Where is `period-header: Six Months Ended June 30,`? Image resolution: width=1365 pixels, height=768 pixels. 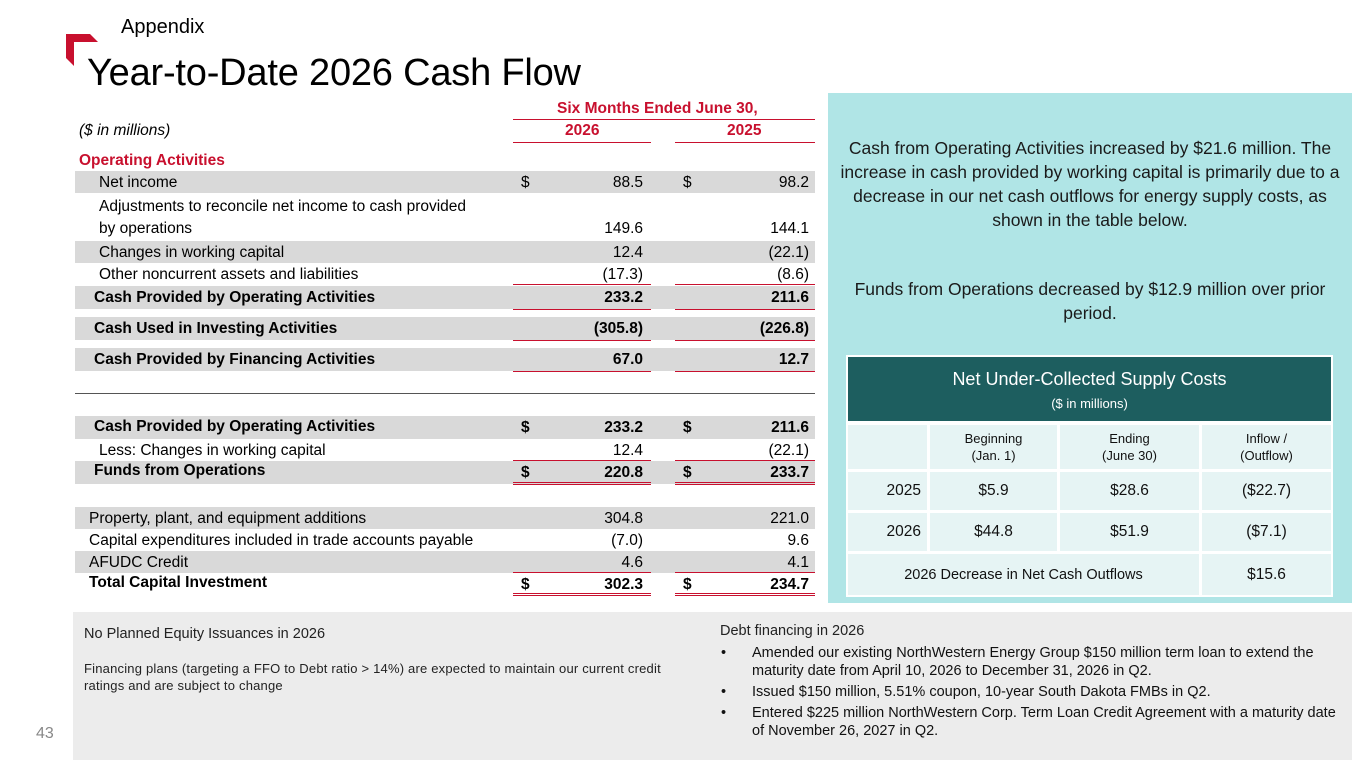 period-header: Six Months Ended June 30, is located at coordinates (657, 108).